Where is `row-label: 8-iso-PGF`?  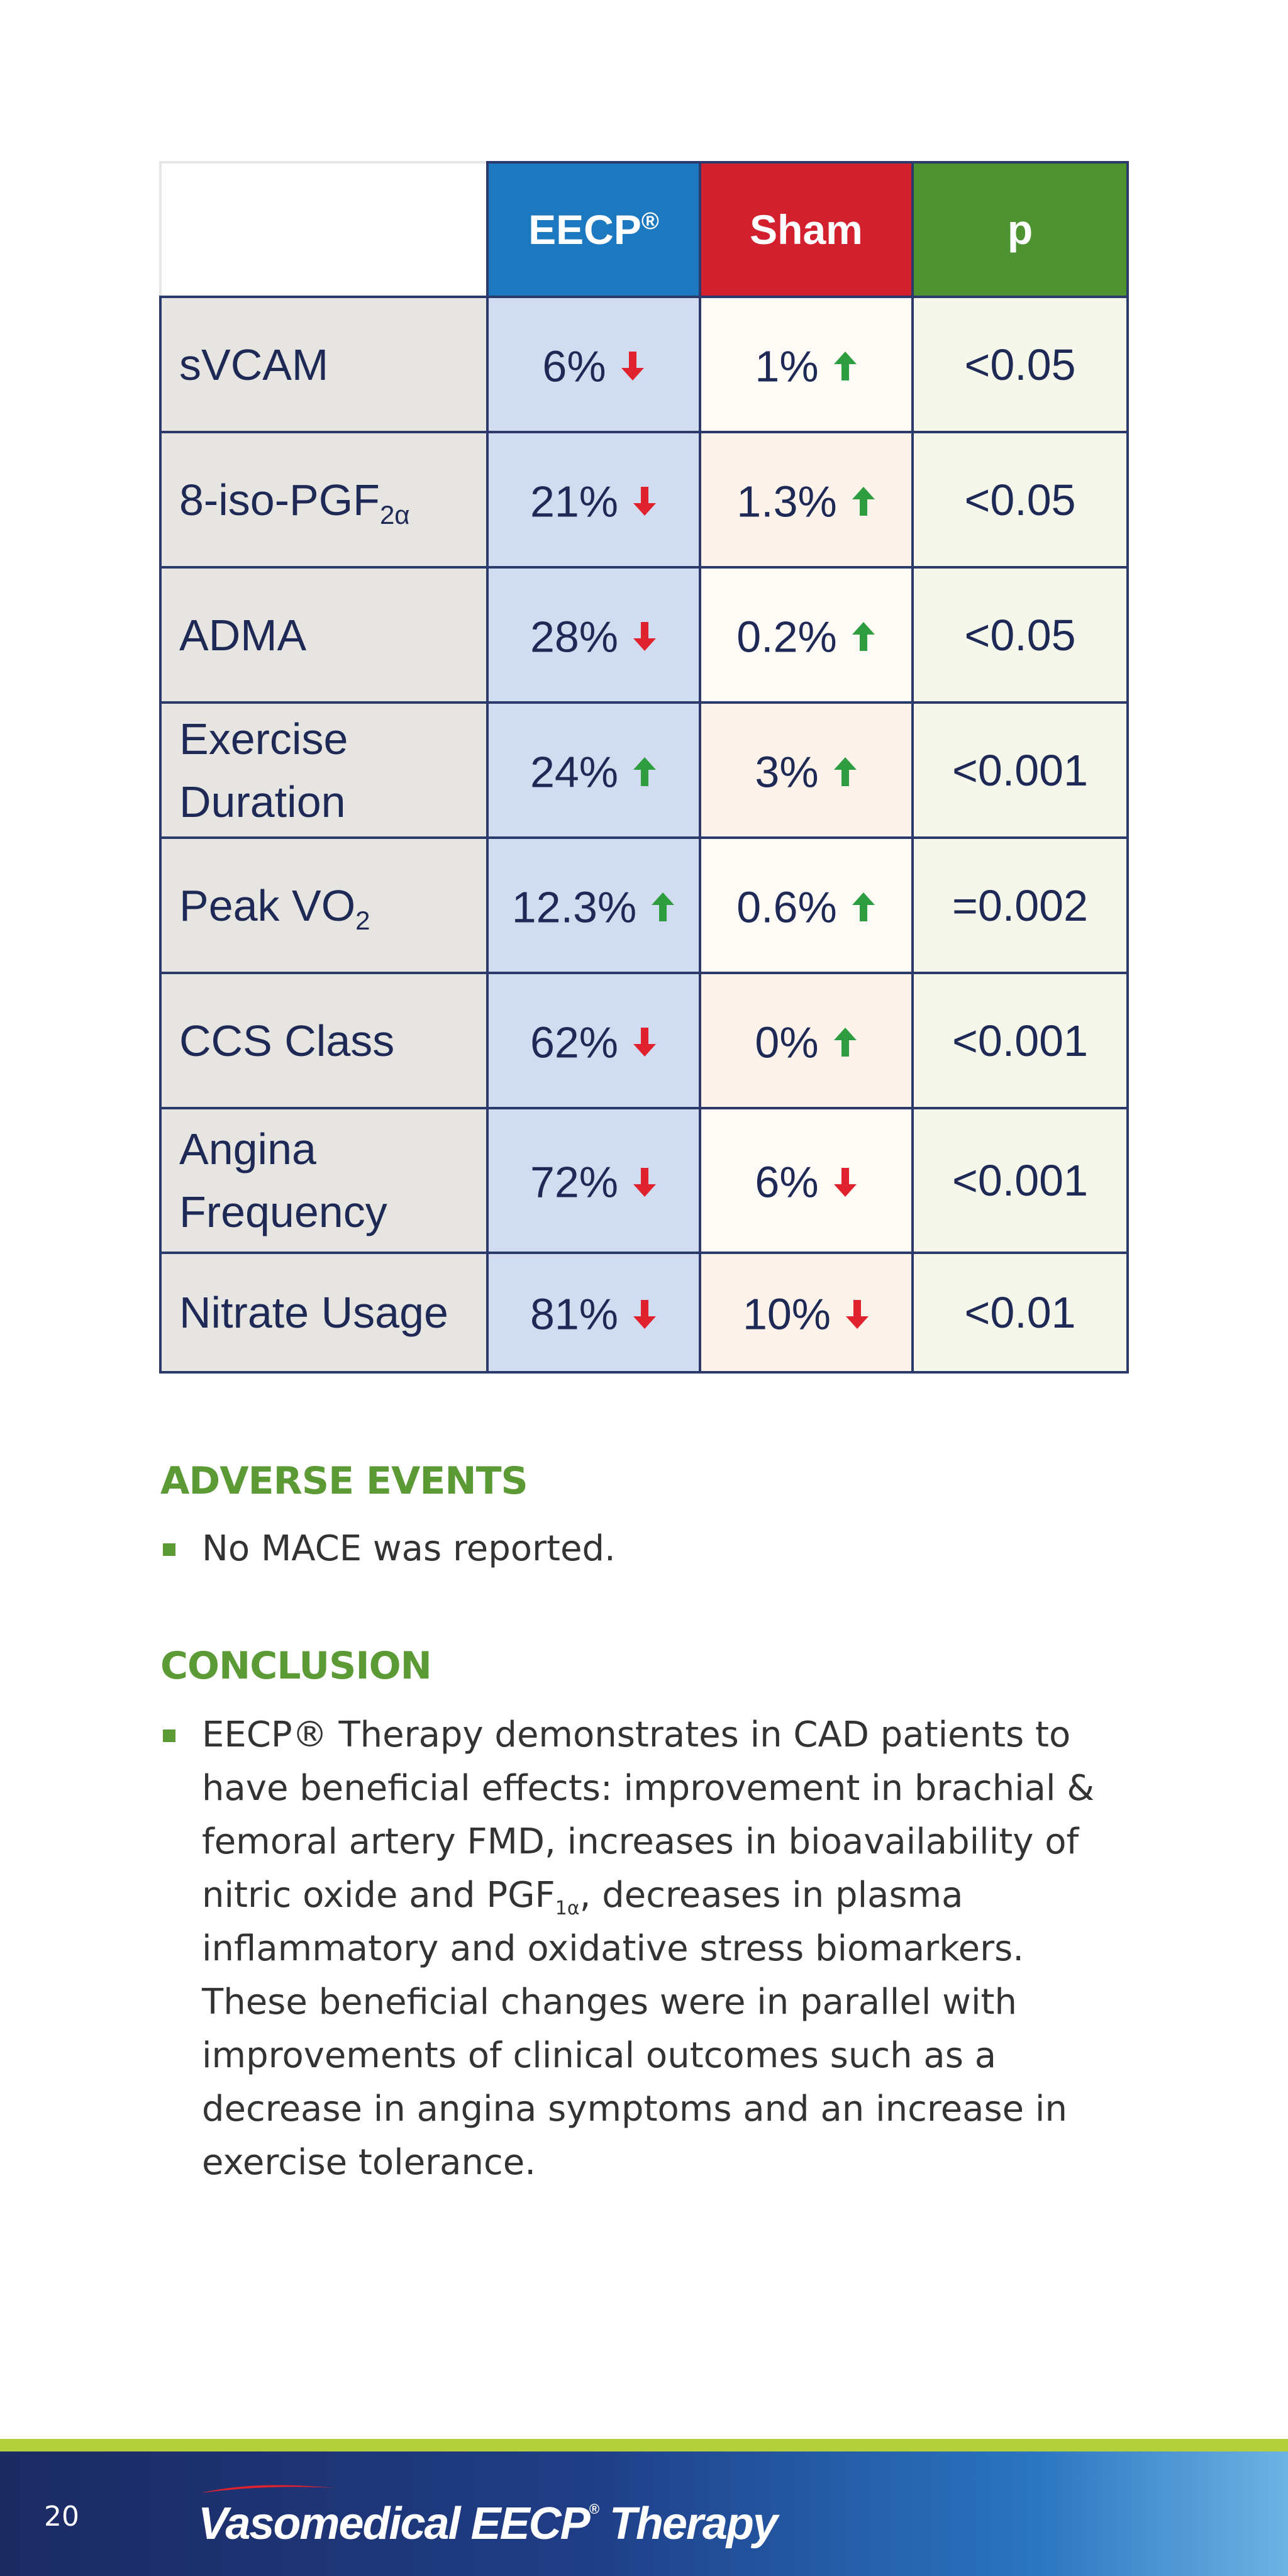
row-label: 8-iso-PGF is located at coordinates (279, 500).